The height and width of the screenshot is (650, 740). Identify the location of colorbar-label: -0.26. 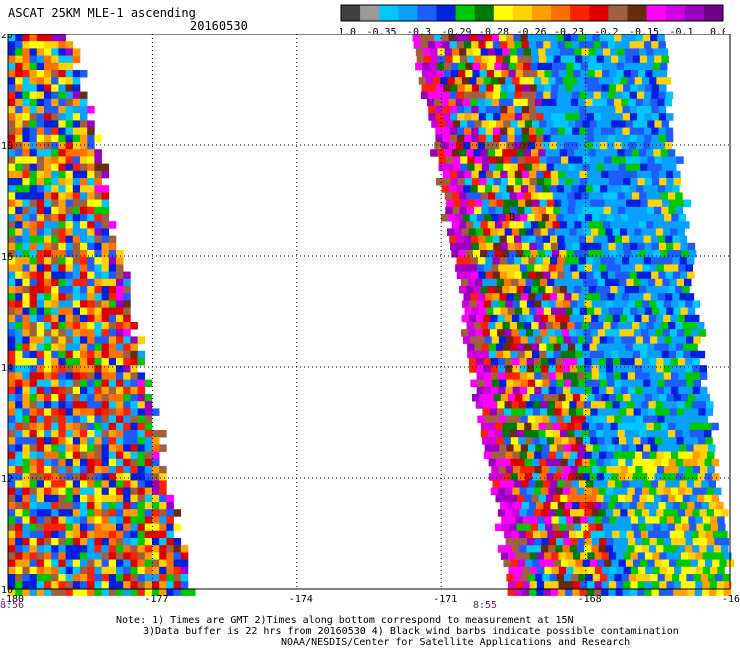
(531, 32).